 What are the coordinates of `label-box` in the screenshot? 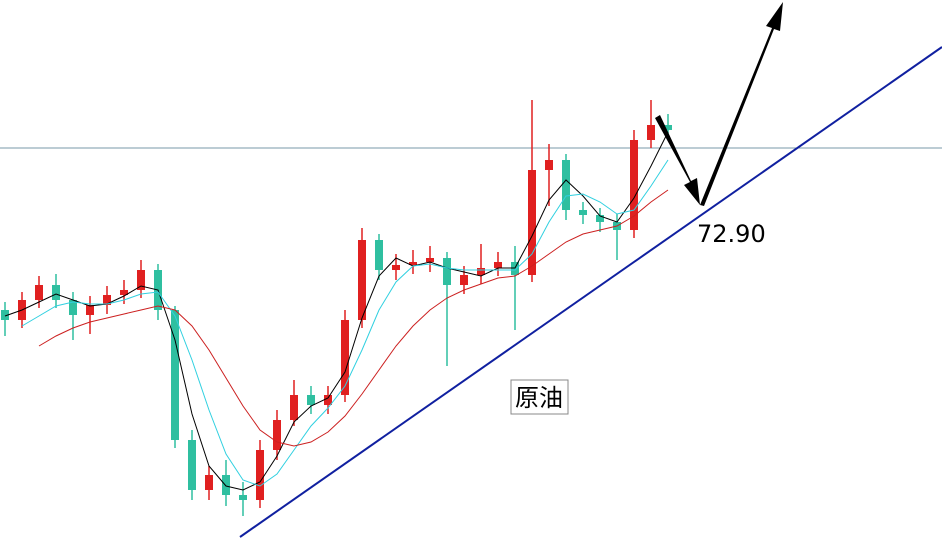 It's located at (539, 397).